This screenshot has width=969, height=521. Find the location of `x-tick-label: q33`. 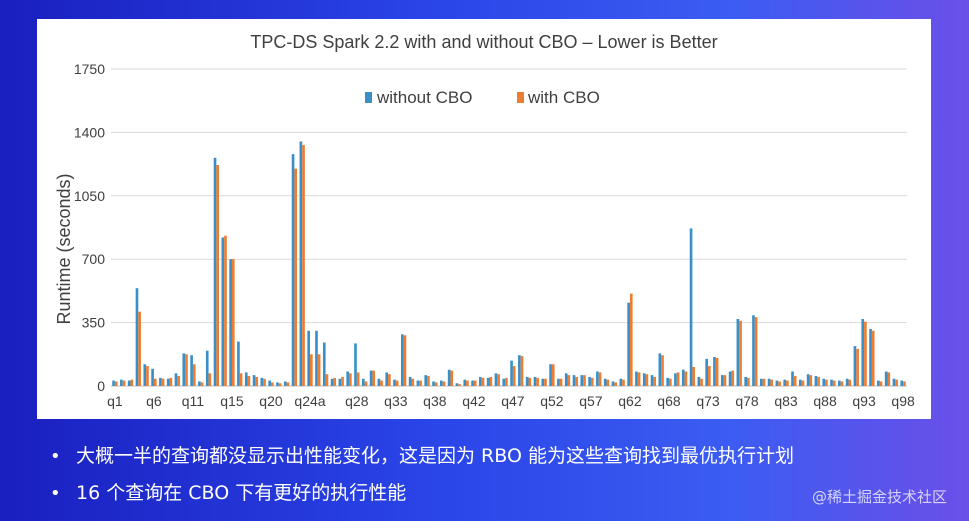

x-tick-label: q33 is located at coordinates (396, 401).